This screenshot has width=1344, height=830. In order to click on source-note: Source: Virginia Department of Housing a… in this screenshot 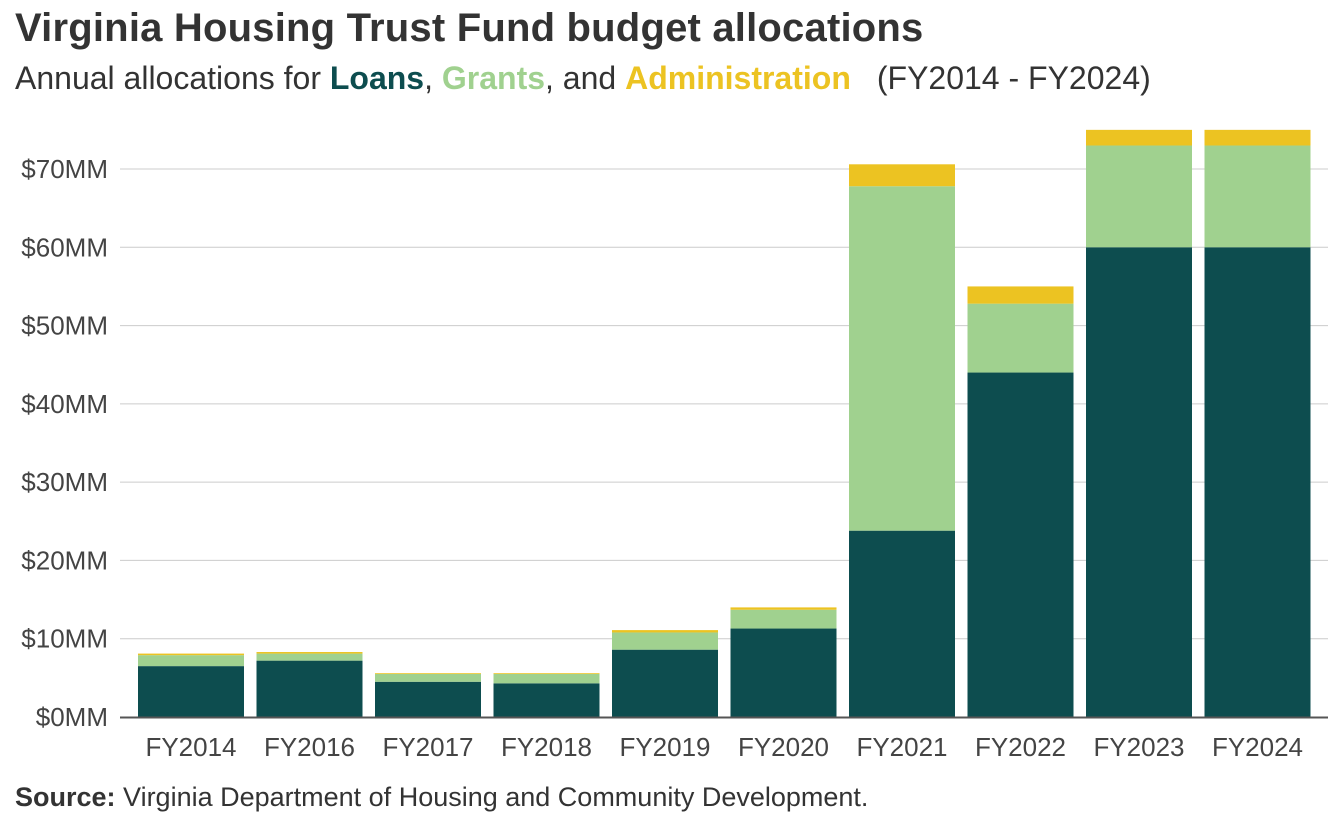, I will do `click(441, 797)`.